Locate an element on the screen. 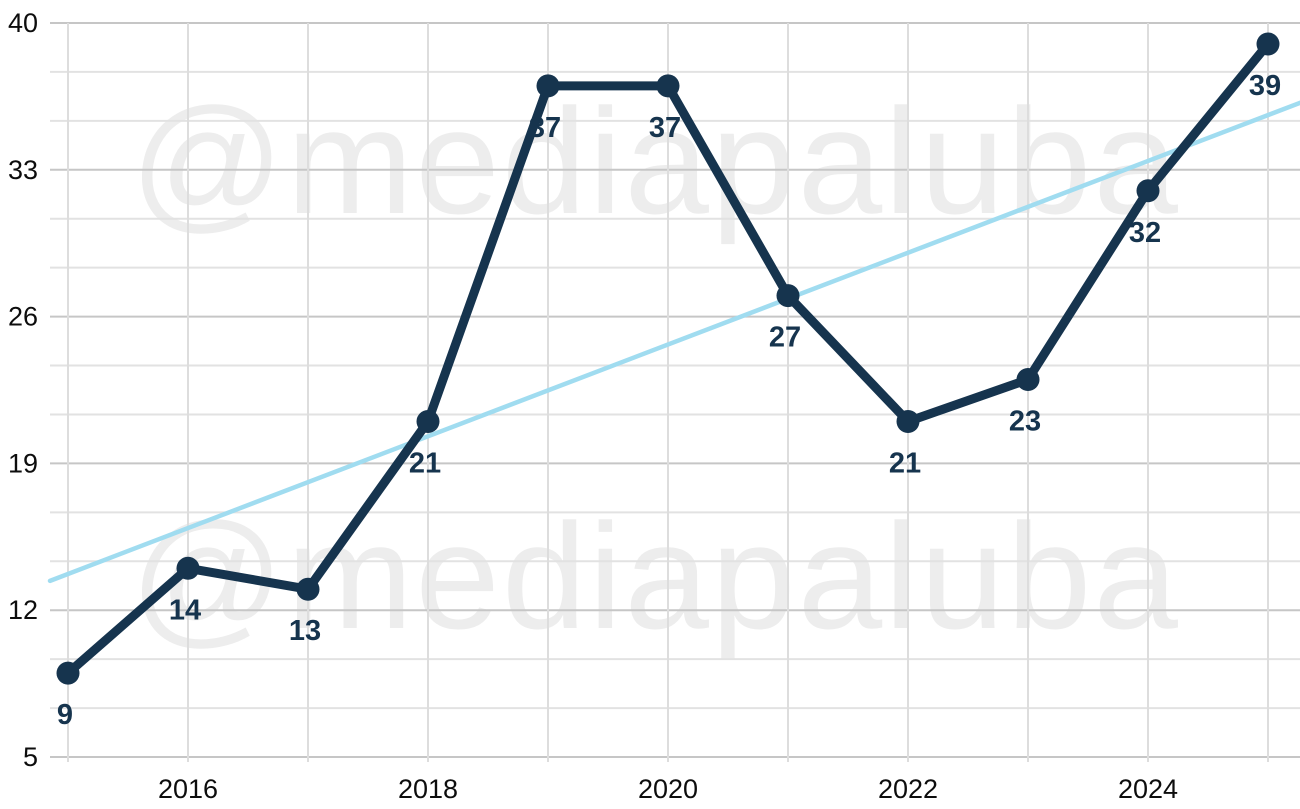 Image resolution: width=1300 pixels, height=809 pixels. x-axis-tick-label: 2024 is located at coordinates (1148, 789).